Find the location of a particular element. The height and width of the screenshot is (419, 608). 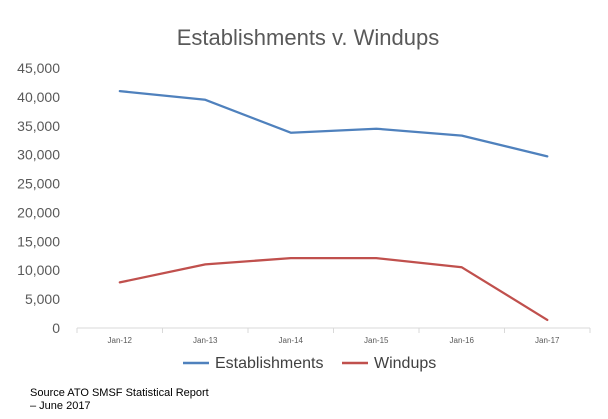

y-tick-label: 25,000 is located at coordinates (38, 184).